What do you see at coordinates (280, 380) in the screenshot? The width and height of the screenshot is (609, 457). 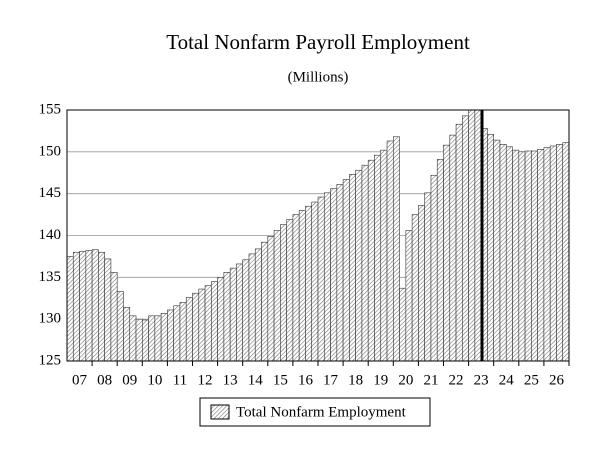 I see `x-tick-label: 15` at bounding box center [280, 380].